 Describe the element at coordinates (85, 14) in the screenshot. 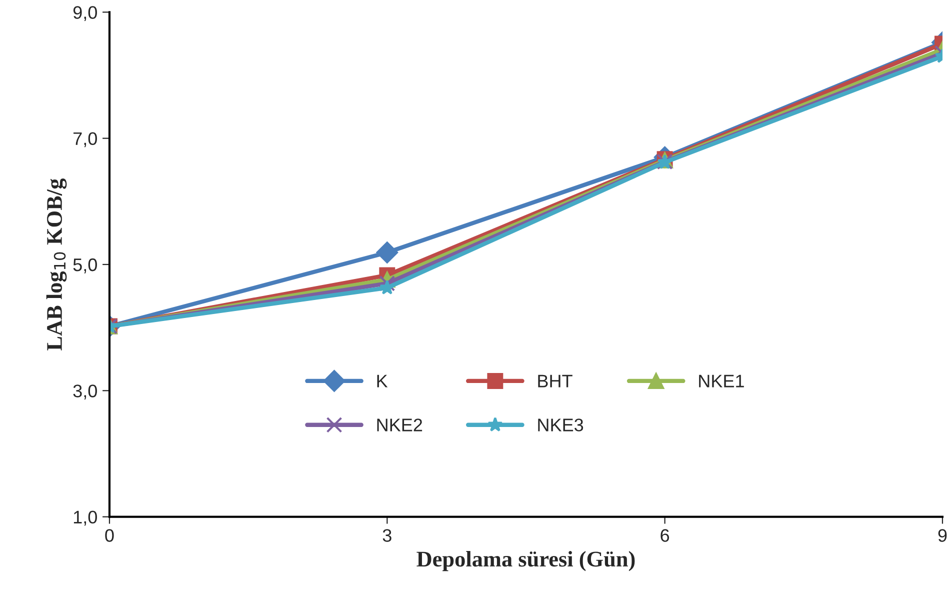

I see `y-tick-label: 9,0` at that location.